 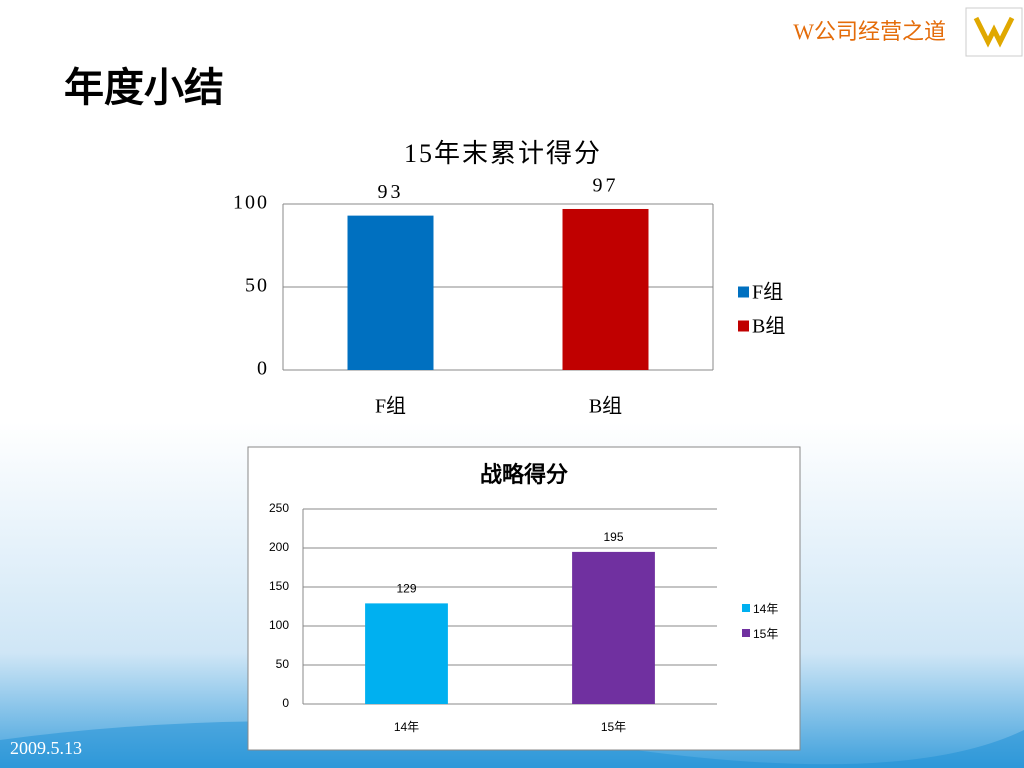 What do you see at coordinates (605, 406) in the screenshot?
I see `x-tick-label: B组` at bounding box center [605, 406].